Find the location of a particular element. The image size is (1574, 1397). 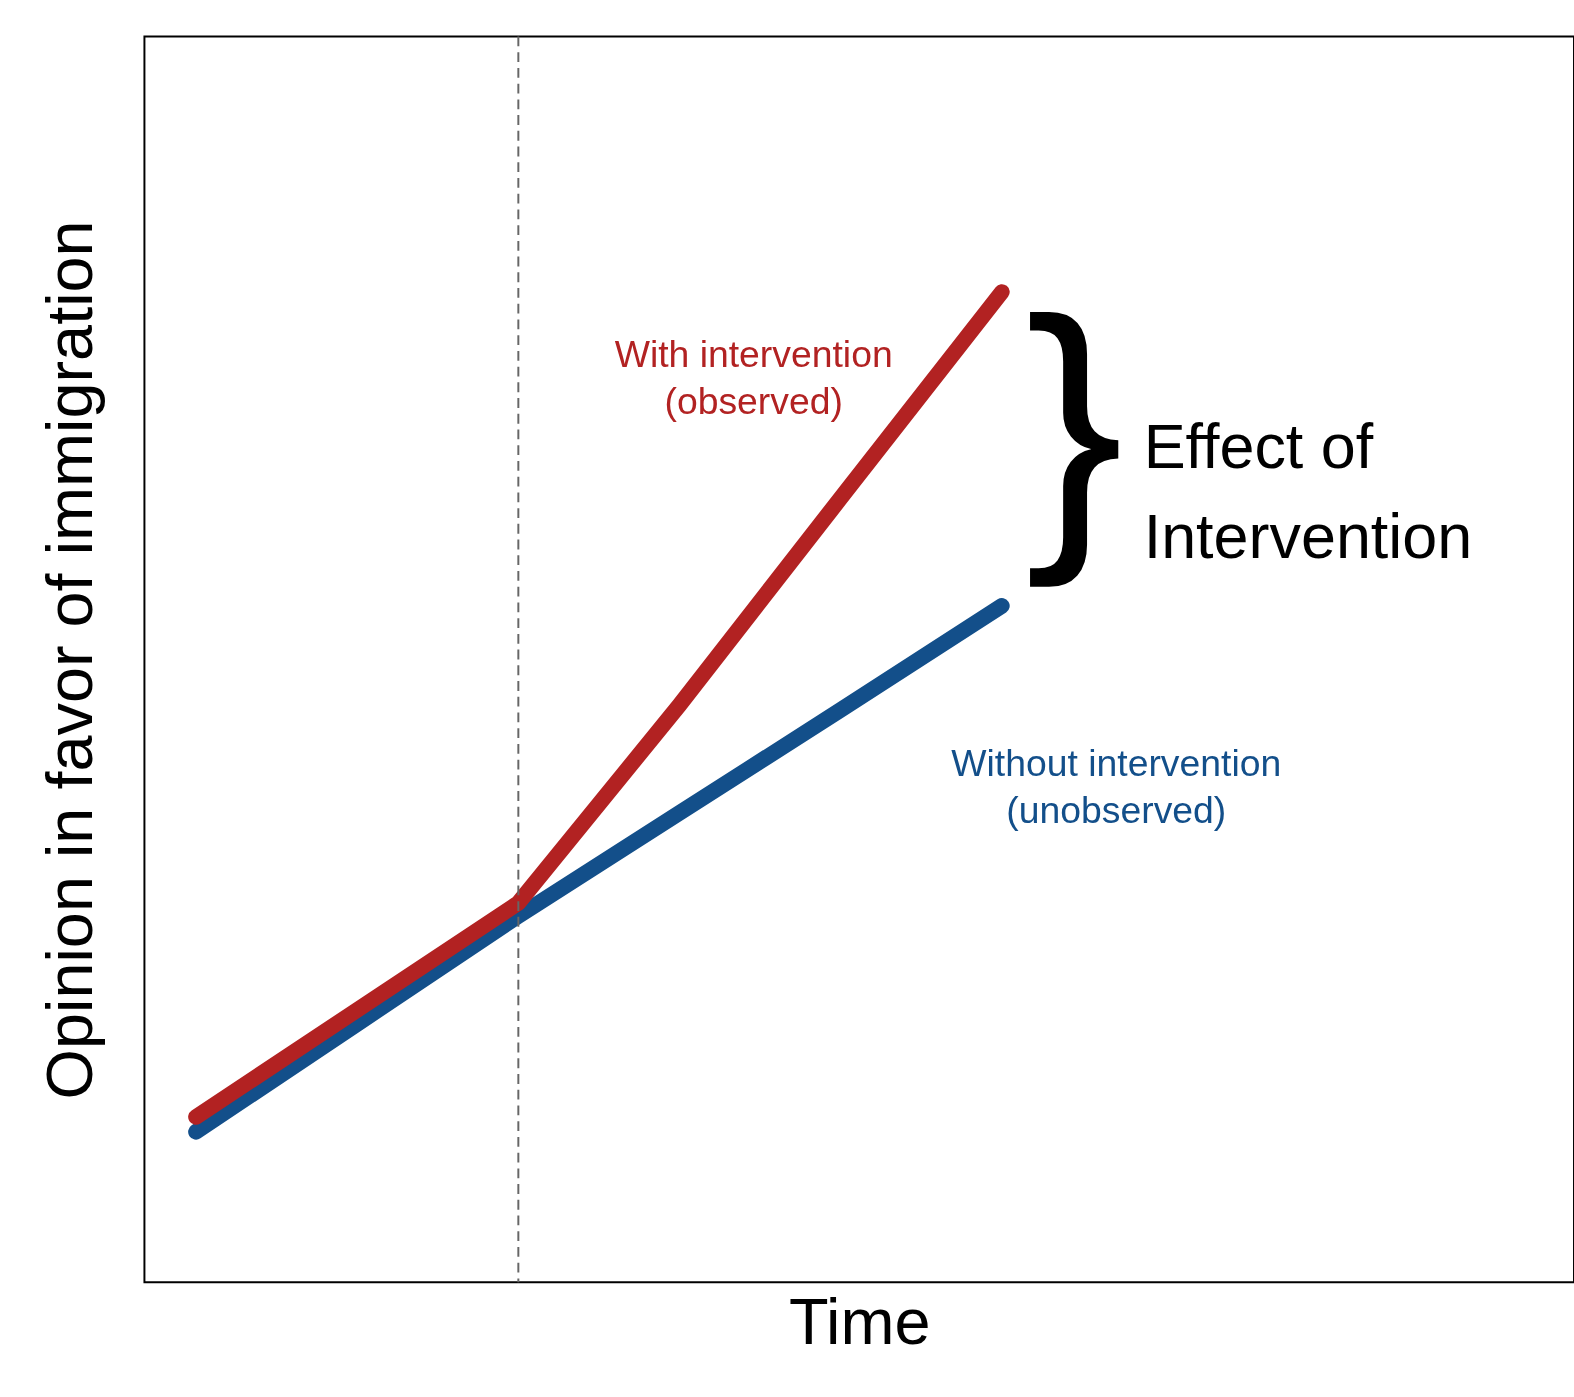

annotation: } is located at coordinates (1074, 424).